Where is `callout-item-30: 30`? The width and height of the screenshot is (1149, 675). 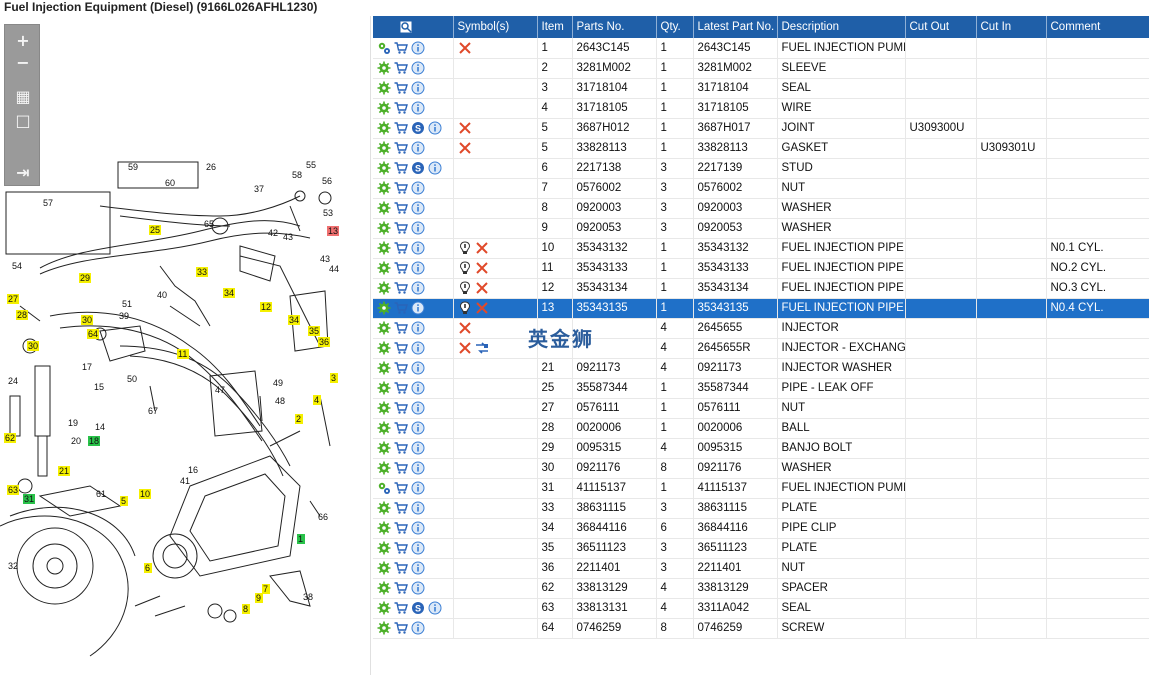
callout-item-30: 30 is located at coordinates (87, 320).